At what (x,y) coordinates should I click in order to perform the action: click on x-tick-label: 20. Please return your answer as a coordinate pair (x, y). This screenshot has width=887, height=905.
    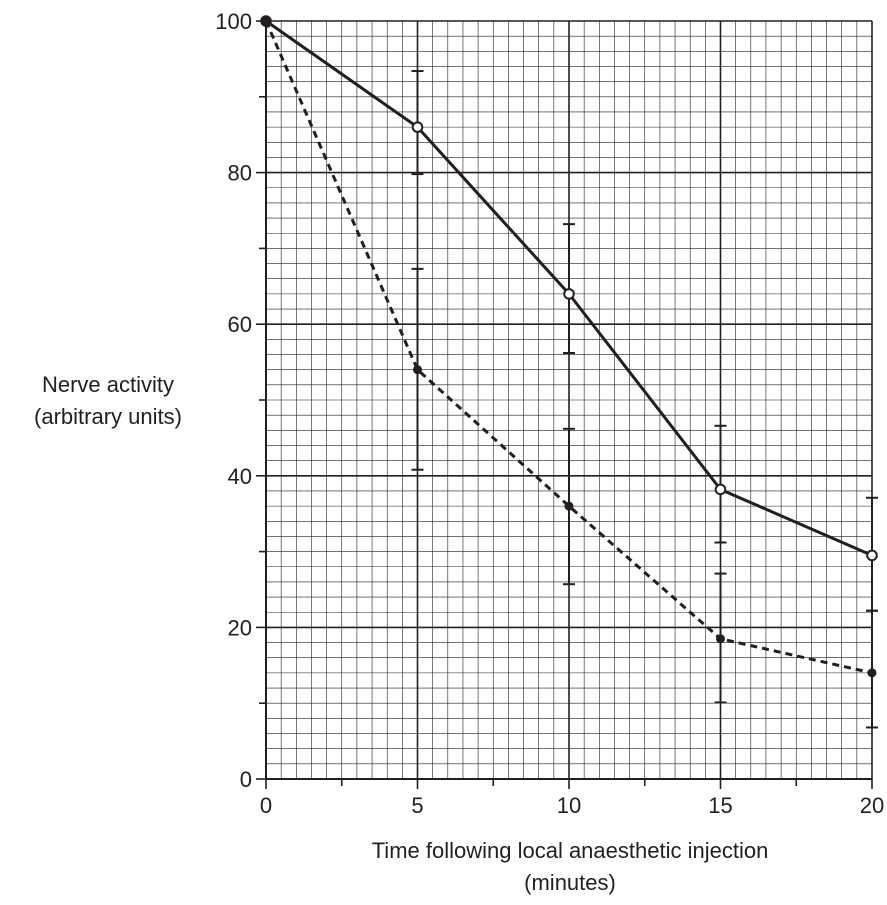
    Looking at the image, I should click on (872, 805).